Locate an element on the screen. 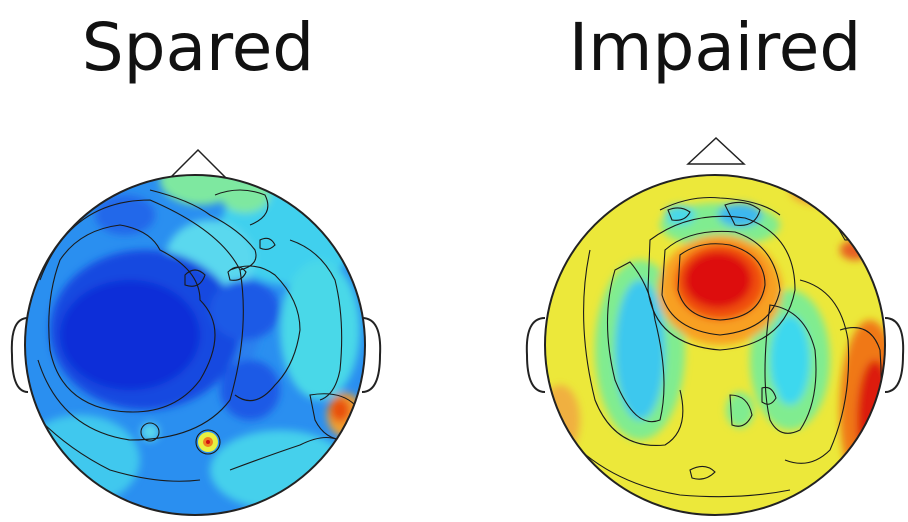  right-ear-spared is located at coordinates (371, 355).